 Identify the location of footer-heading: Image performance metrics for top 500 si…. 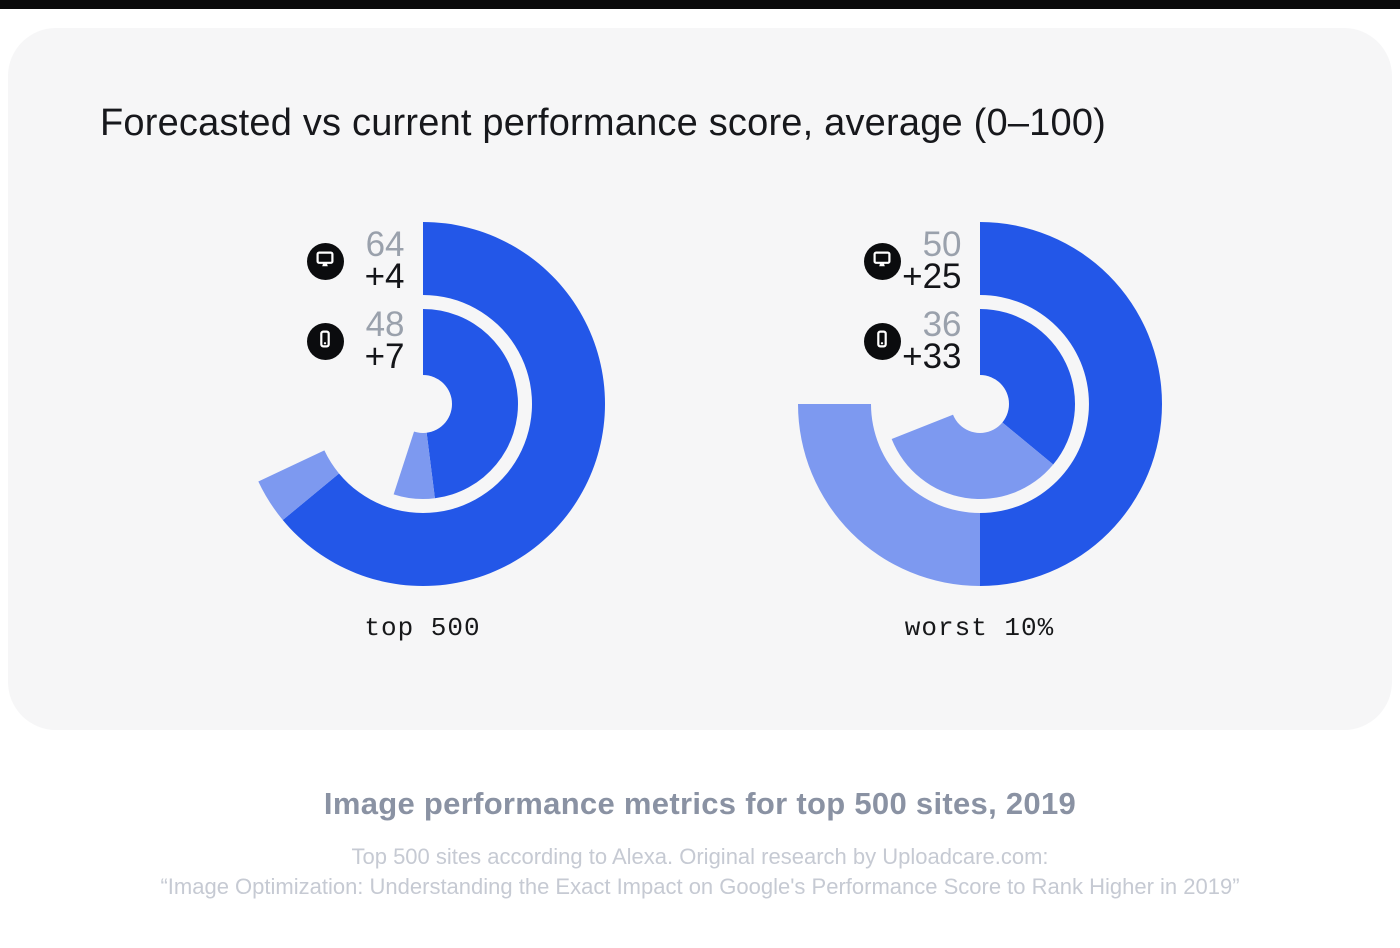
(700, 803).